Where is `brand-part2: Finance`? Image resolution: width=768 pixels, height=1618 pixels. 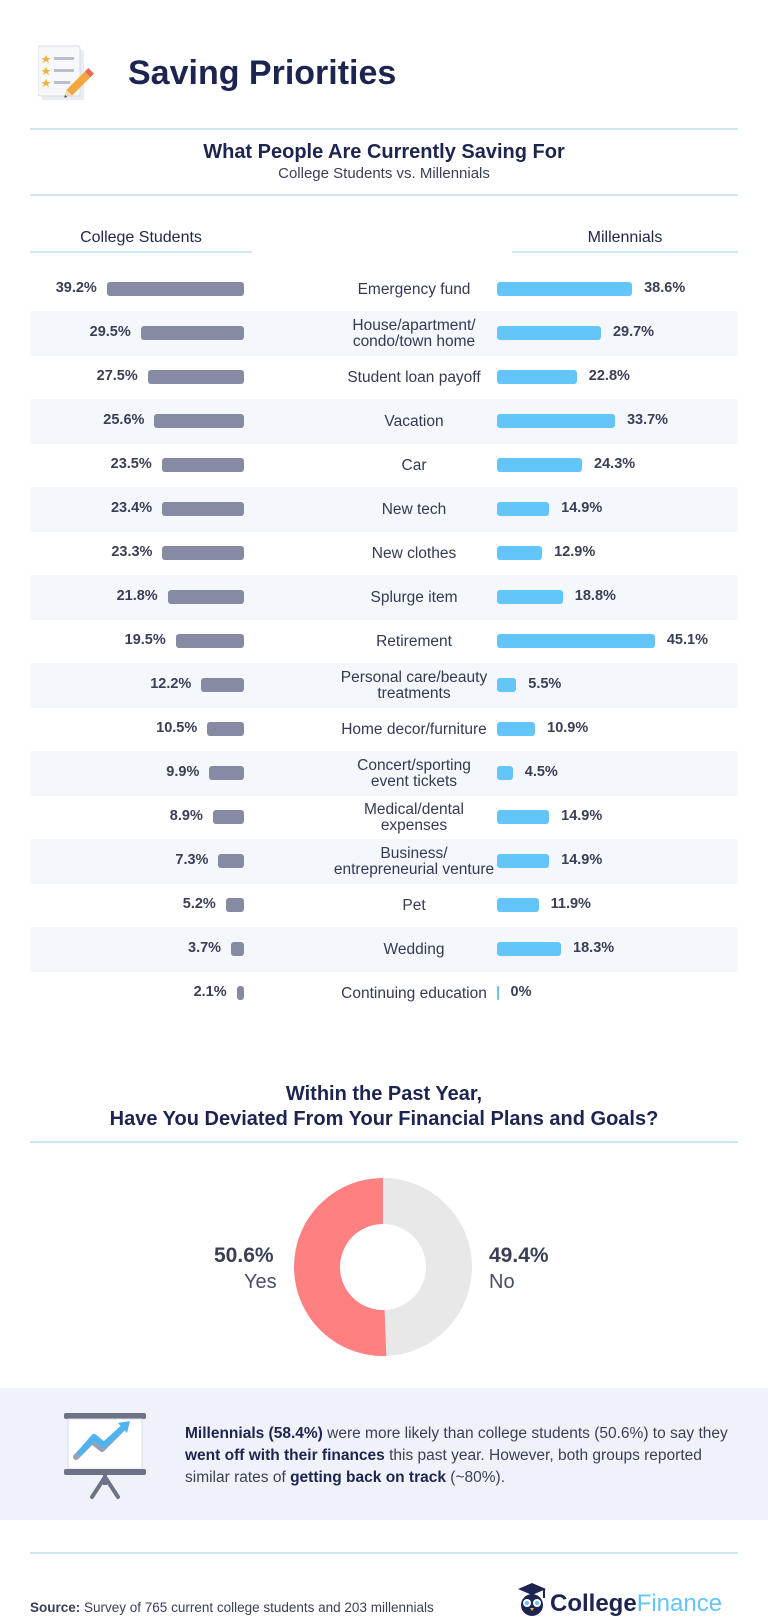 brand-part2: Finance is located at coordinates (679, 1603).